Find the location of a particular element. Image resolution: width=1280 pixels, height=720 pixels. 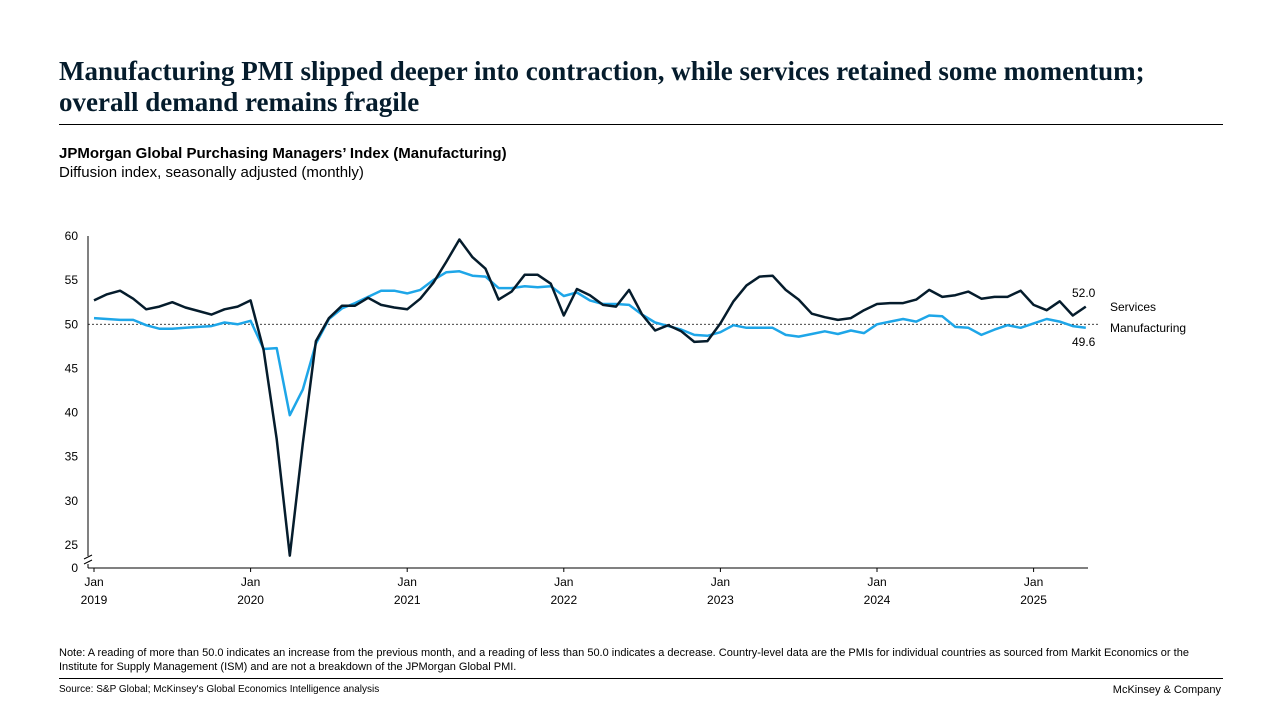

x-tick-year: 2019 is located at coordinates (94, 600).